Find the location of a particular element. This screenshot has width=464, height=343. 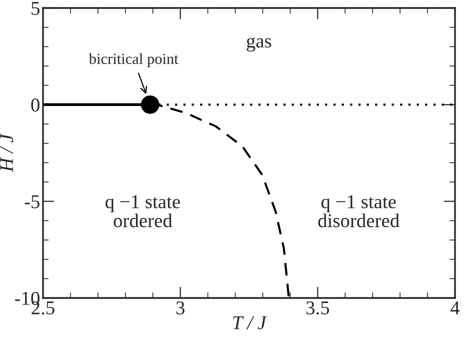

x-tick-label: 3 is located at coordinates (180, 307).